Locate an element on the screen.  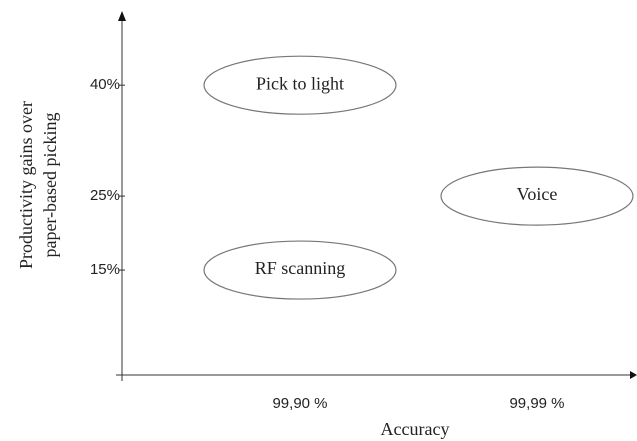
point-label: Voice is located at coordinates (537, 194).